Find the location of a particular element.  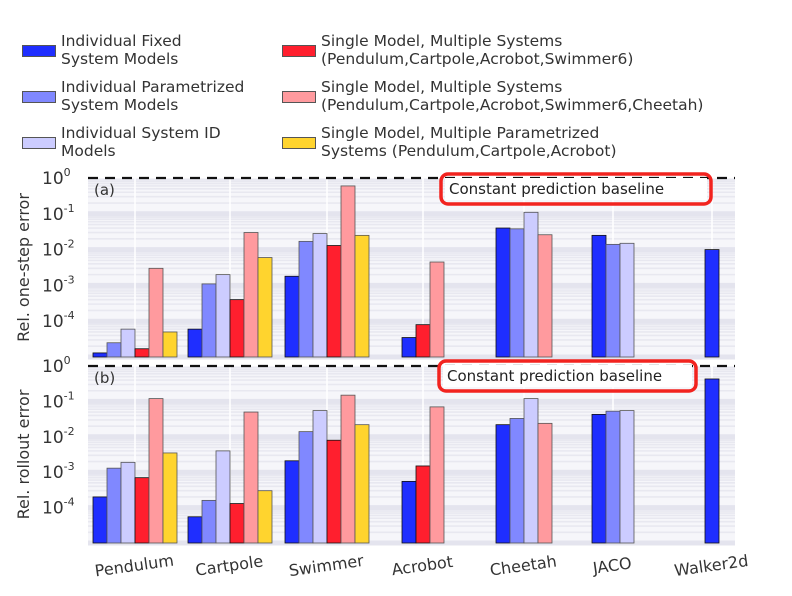

legend-label: Individual System ID Models is located at coordinates (141, 142).